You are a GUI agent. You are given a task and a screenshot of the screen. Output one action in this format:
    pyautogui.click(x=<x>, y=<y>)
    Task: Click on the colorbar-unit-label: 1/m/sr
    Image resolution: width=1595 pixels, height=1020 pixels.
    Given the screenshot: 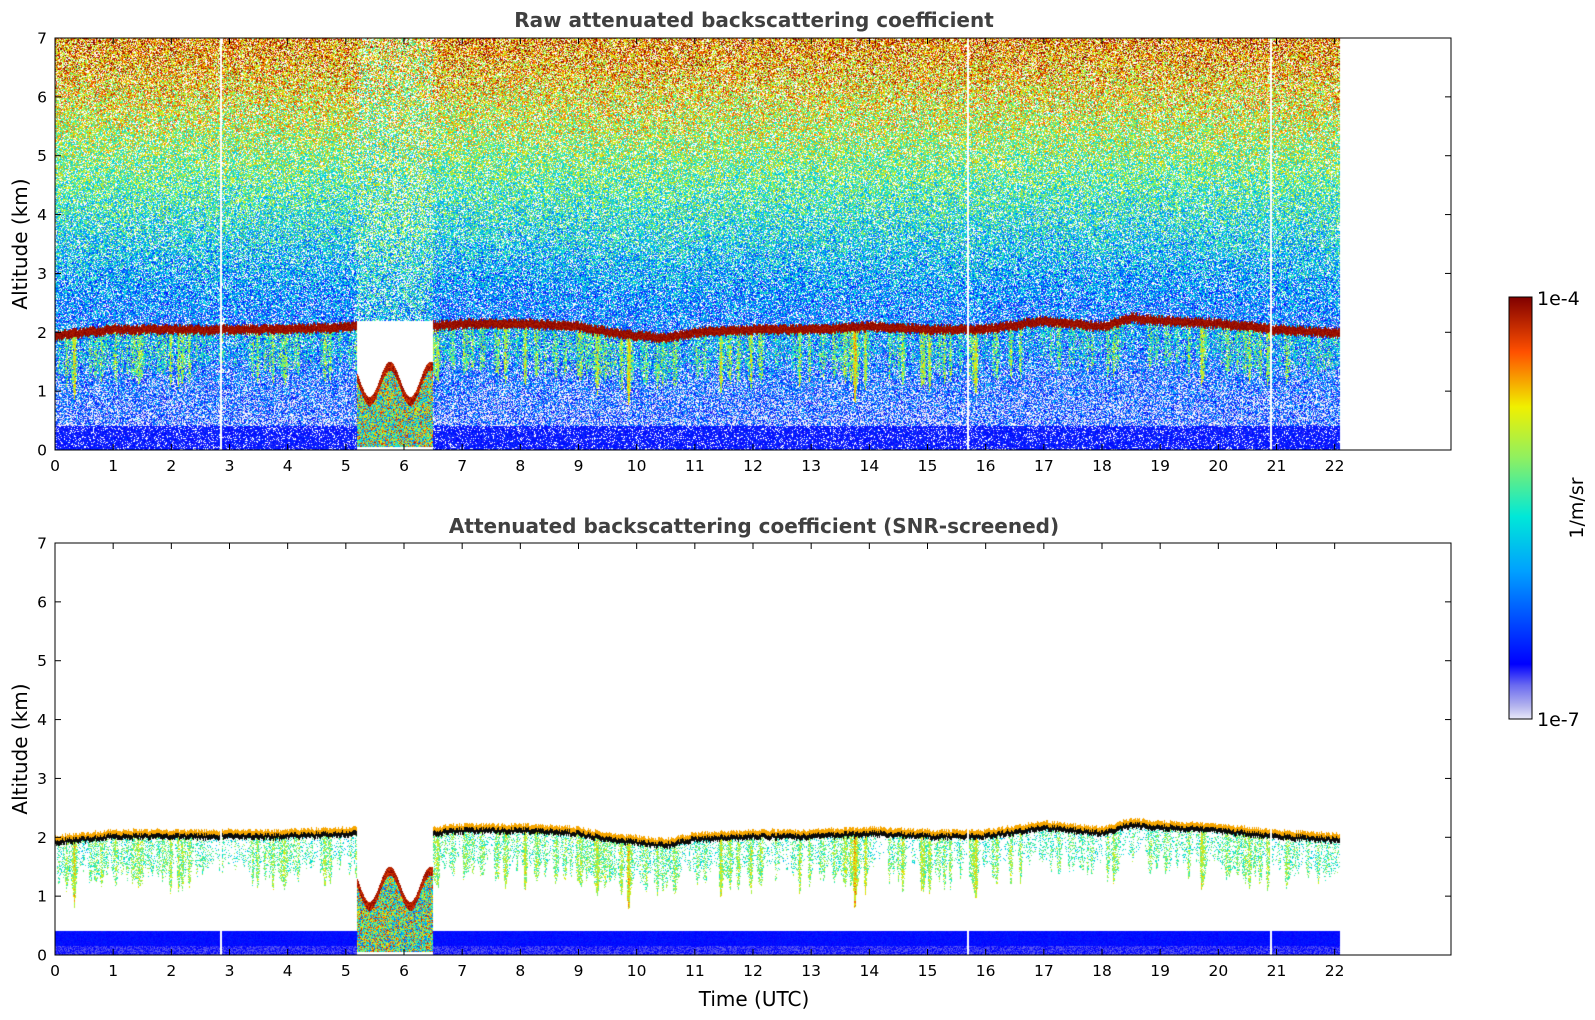 What is the action you would take?
    pyautogui.click(x=1577, y=507)
    